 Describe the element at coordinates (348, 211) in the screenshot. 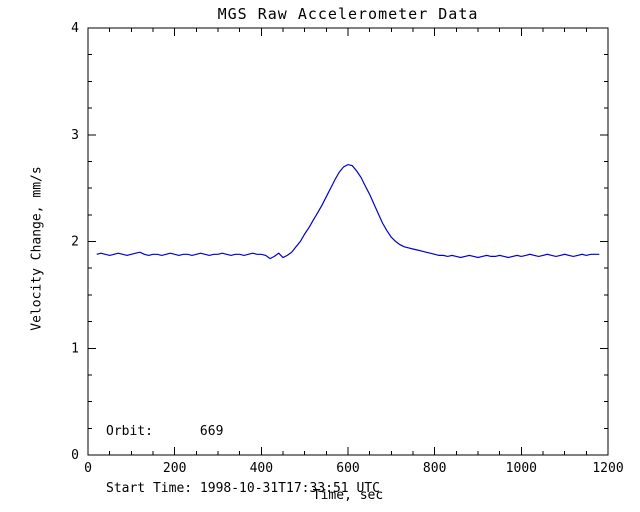

I see `data-series-line` at that location.